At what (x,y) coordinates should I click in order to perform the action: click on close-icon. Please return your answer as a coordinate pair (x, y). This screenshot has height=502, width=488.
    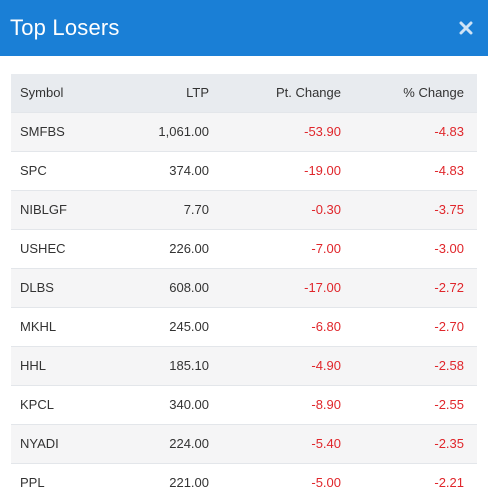
    Looking at the image, I should click on (466, 28).